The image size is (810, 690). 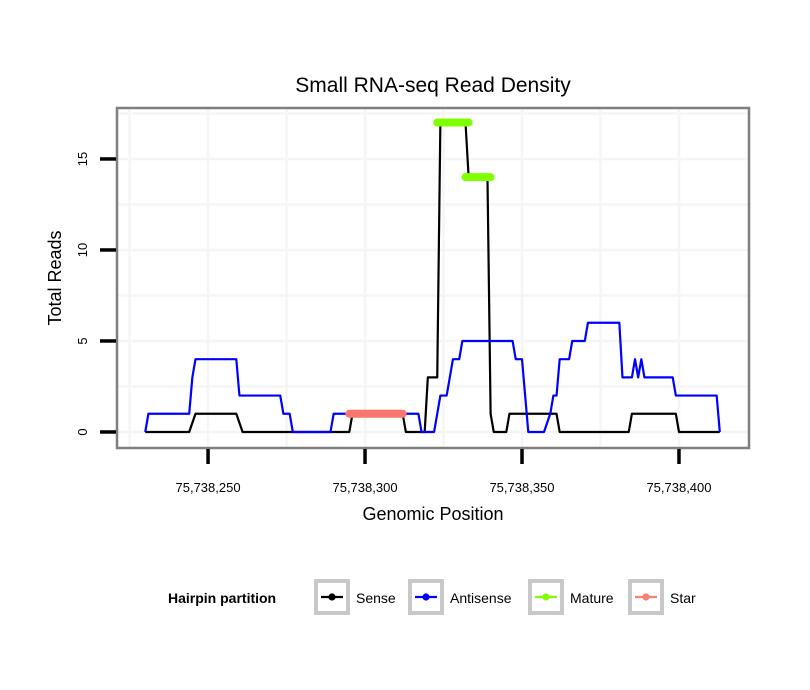 I want to click on y-tick-label: 5, so click(x=82, y=340).